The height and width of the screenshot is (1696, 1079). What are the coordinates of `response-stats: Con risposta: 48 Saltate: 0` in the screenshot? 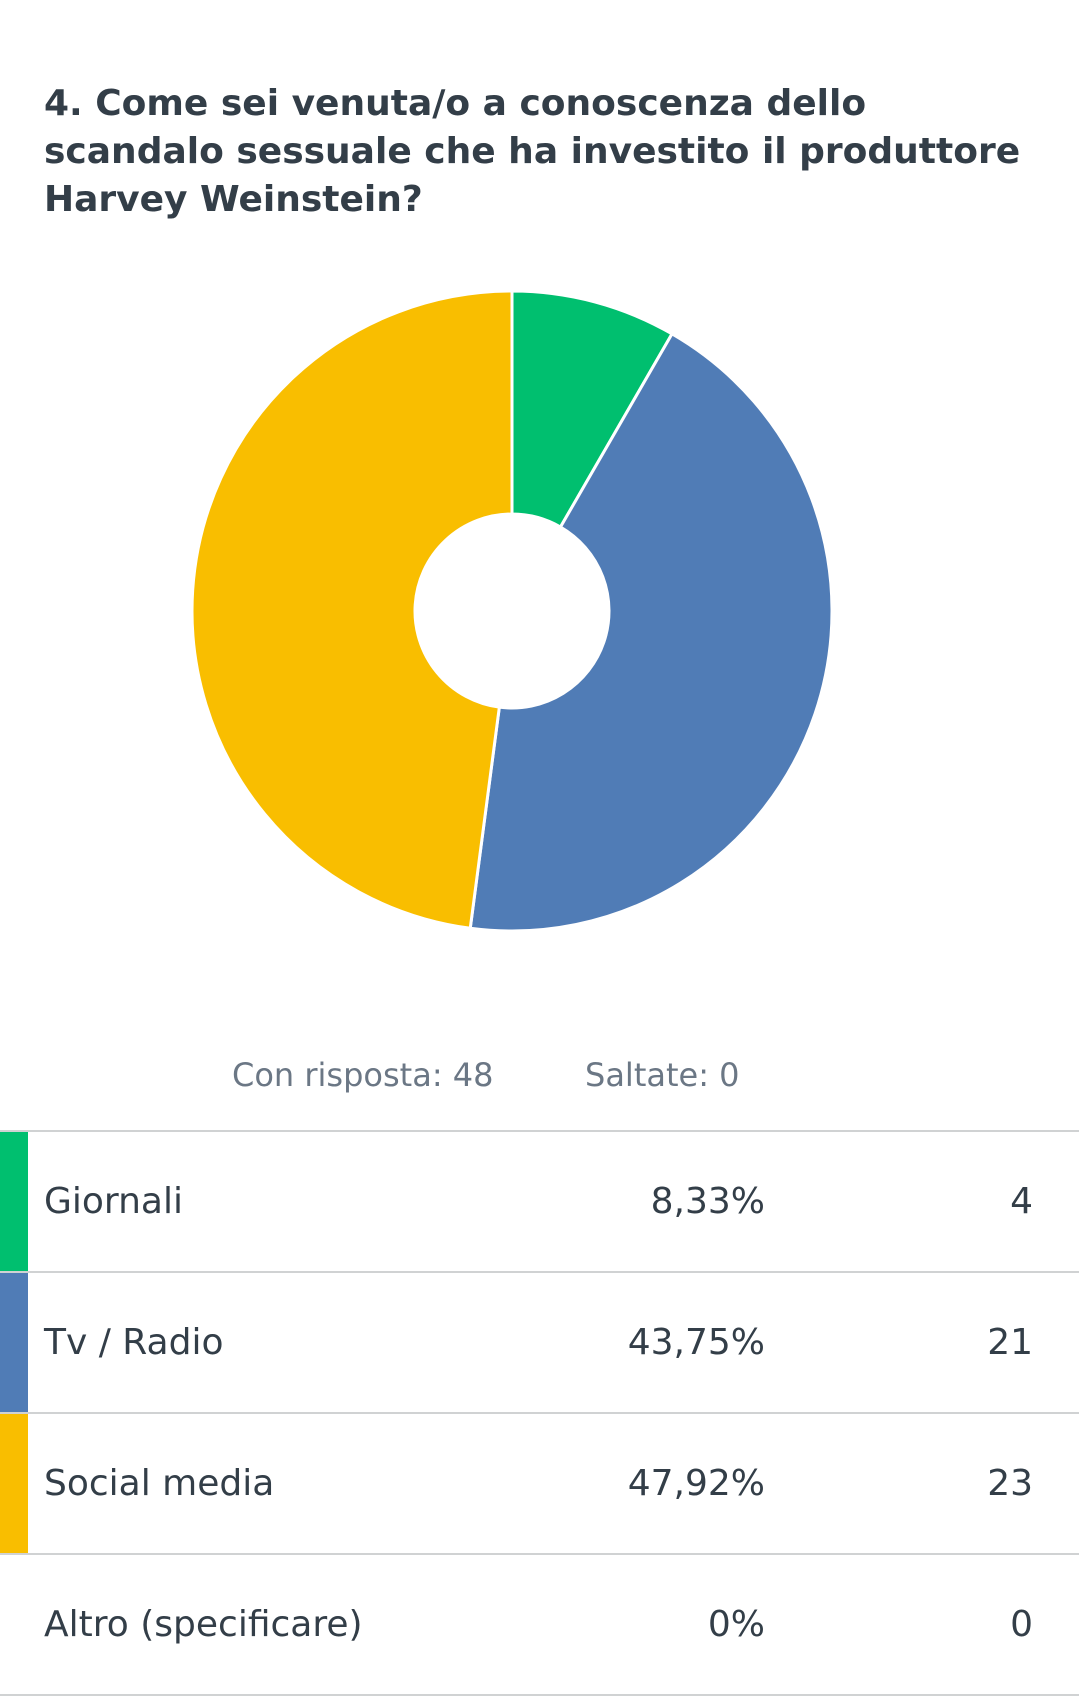 It's located at (539, 1078).